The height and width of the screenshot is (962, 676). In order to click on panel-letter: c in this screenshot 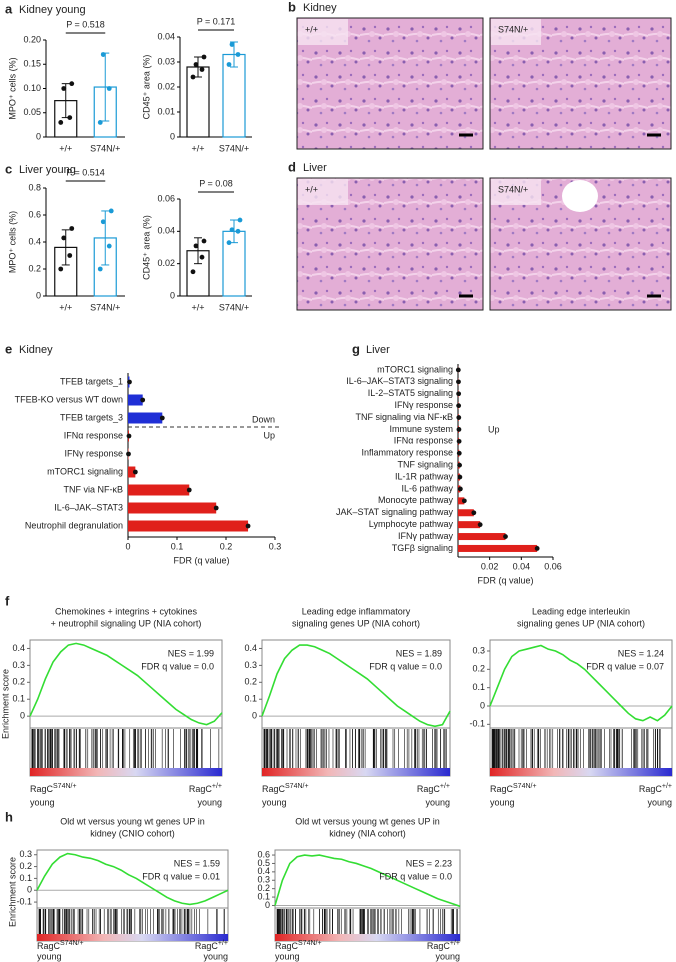, I will do `click(8, 168)`.